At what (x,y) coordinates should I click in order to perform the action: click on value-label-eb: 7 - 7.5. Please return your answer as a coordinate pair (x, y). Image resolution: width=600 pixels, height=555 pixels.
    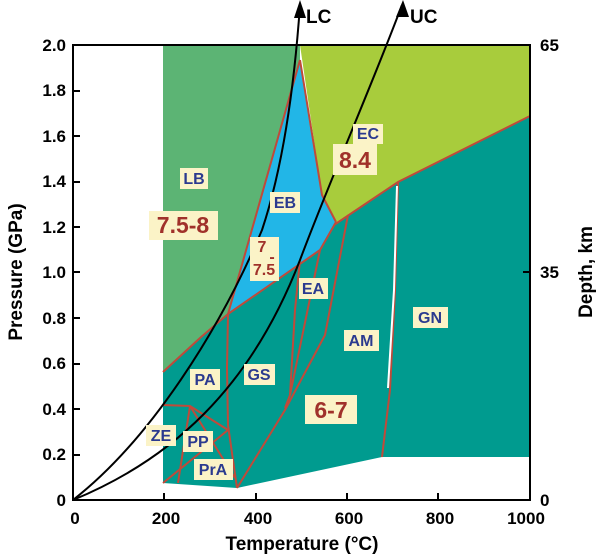
    Looking at the image, I should click on (264, 259).